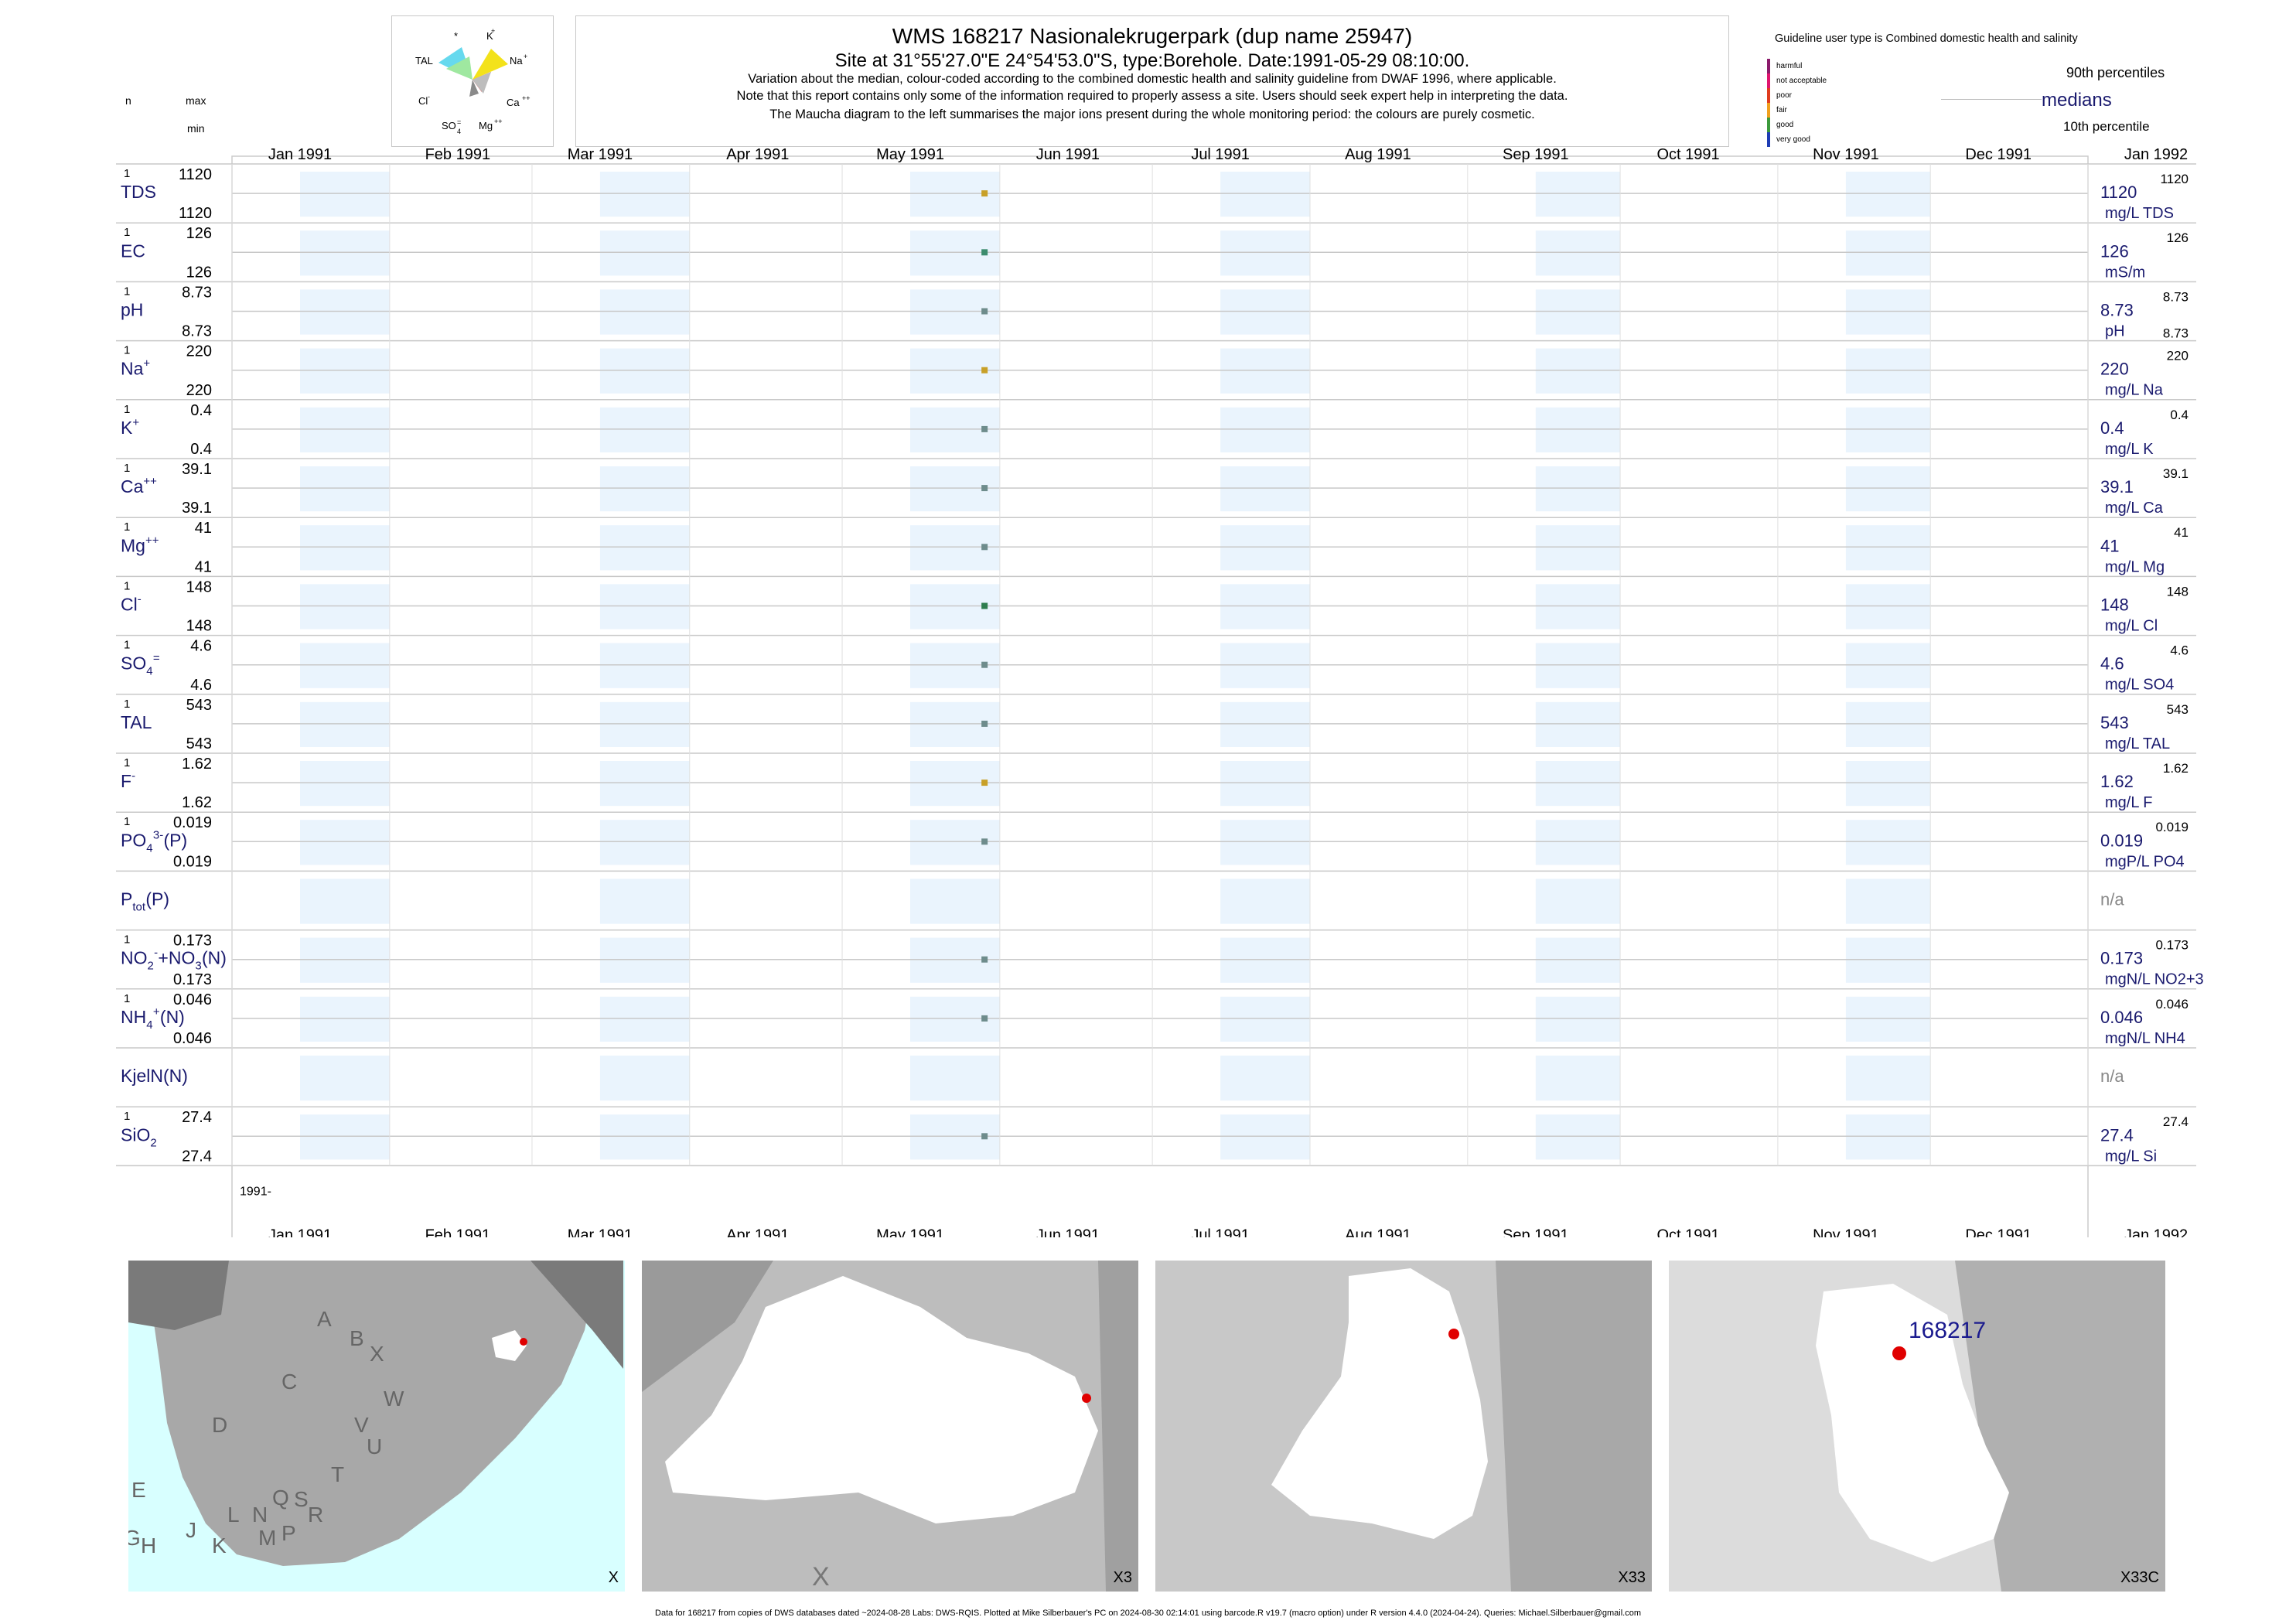 Image resolution: width=2296 pixels, height=1624 pixels. I want to click on month-label-top: Dec 1991, so click(1998, 154).